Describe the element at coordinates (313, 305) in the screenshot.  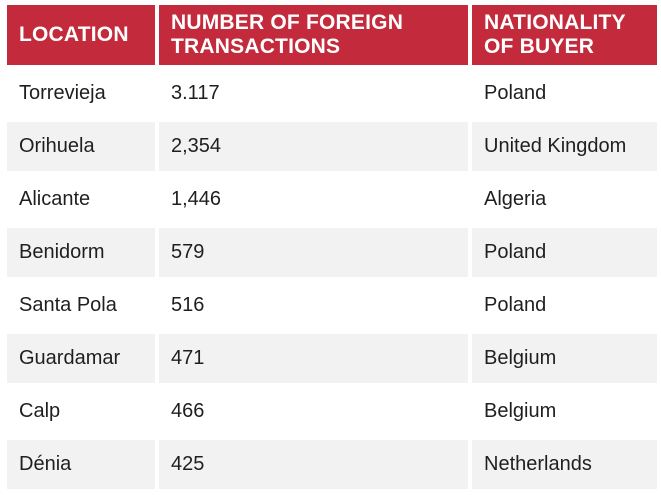
I see `cell-transactions: 516` at that location.